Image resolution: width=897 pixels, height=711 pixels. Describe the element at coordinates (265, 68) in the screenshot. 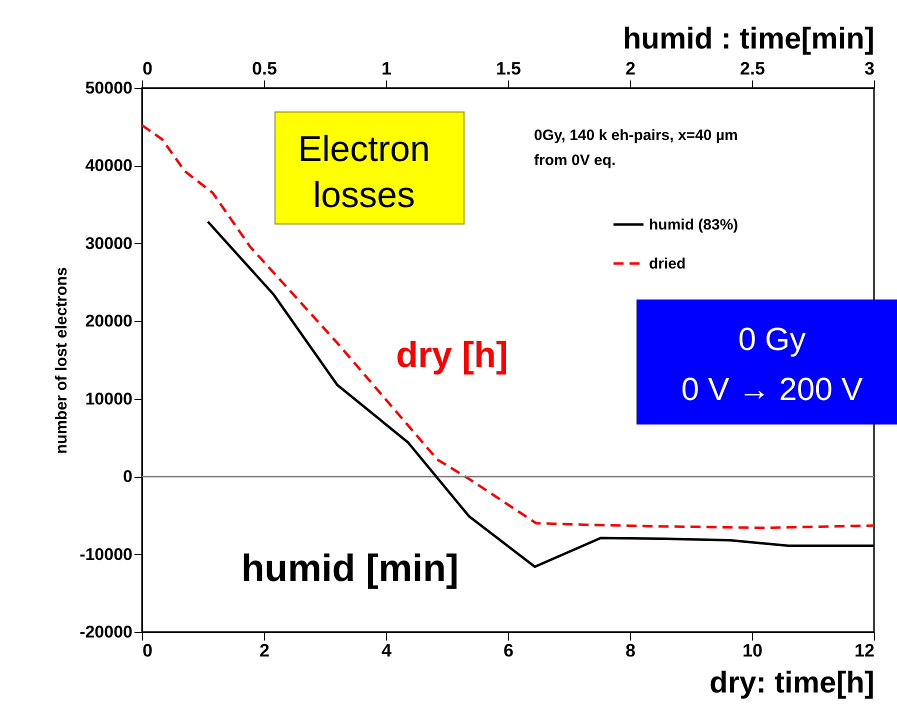

I see `x2-tick-label: 0.5` at that location.